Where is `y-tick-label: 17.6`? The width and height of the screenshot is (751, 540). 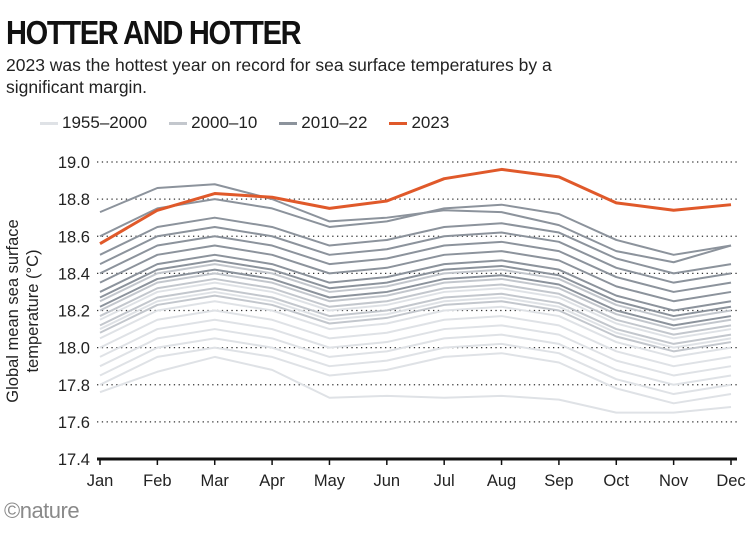 y-tick-label: 17.6 is located at coordinates (74, 423).